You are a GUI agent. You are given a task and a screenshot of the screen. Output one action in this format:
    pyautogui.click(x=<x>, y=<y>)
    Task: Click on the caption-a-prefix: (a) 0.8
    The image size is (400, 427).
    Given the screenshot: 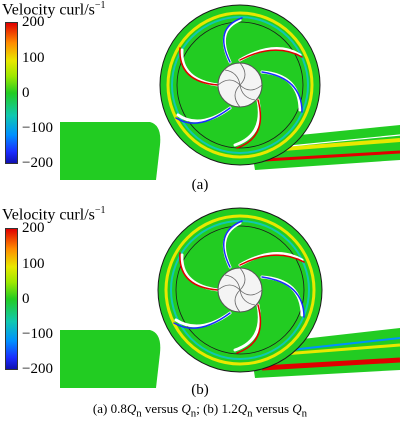 What is the action you would take?
    pyautogui.click(x=109, y=408)
    